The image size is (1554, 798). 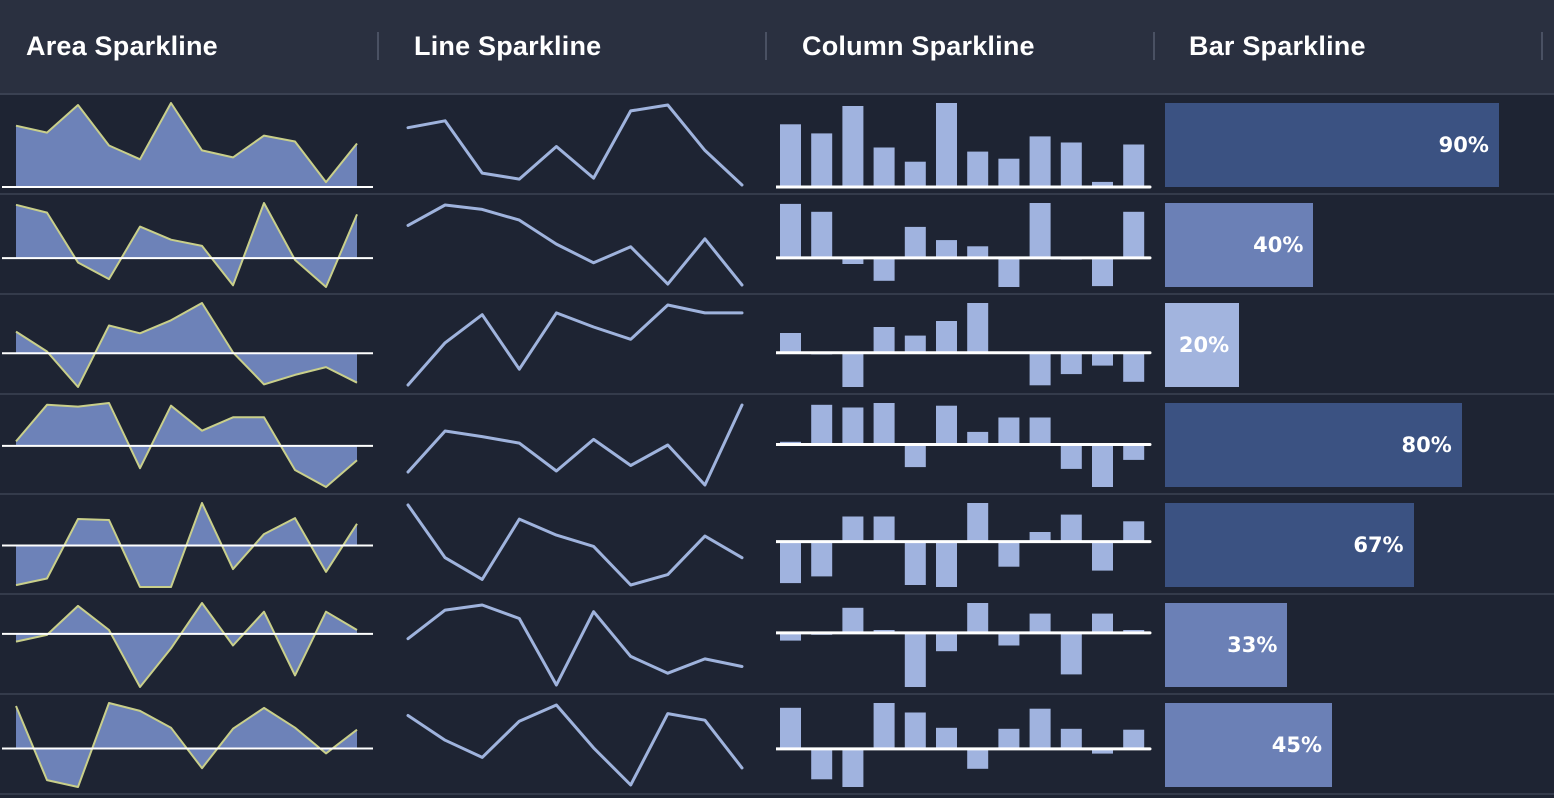 I want to click on area-fill, so click(x=186, y=245).